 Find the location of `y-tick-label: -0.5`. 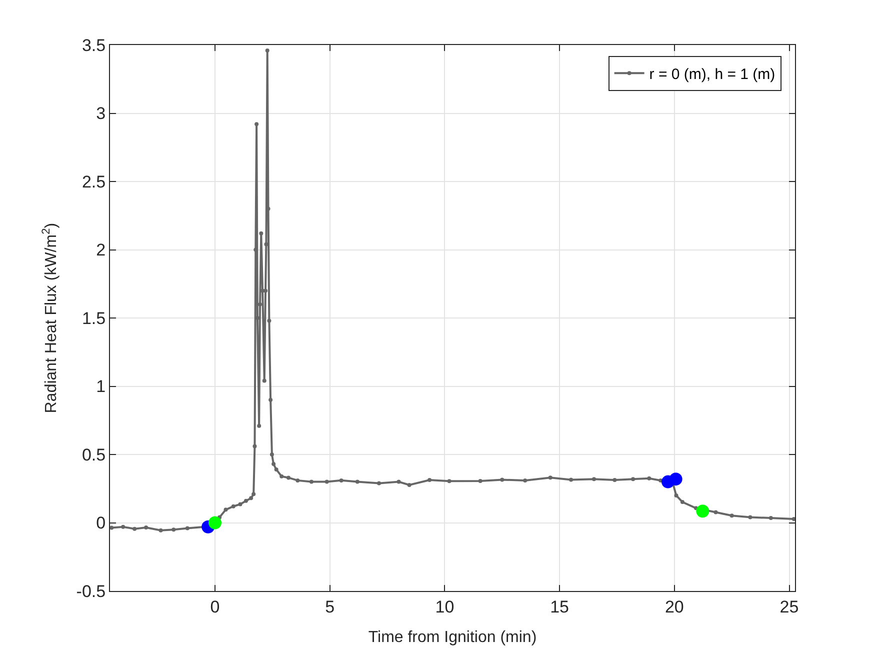

y-tick-label: -0.5 is located at coordinates (91, 591).